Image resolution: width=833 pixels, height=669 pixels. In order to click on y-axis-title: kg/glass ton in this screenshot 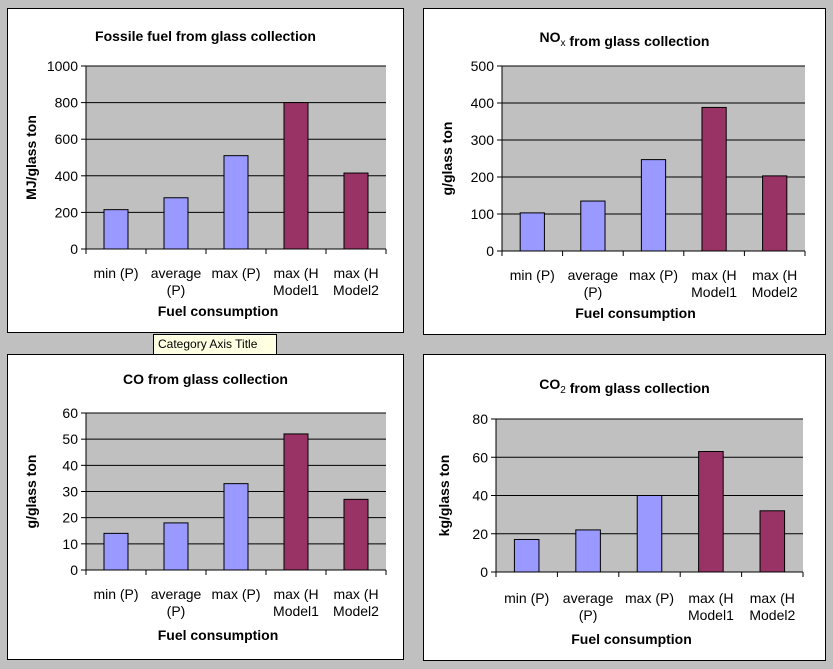, I will do `click(444, 496)`.